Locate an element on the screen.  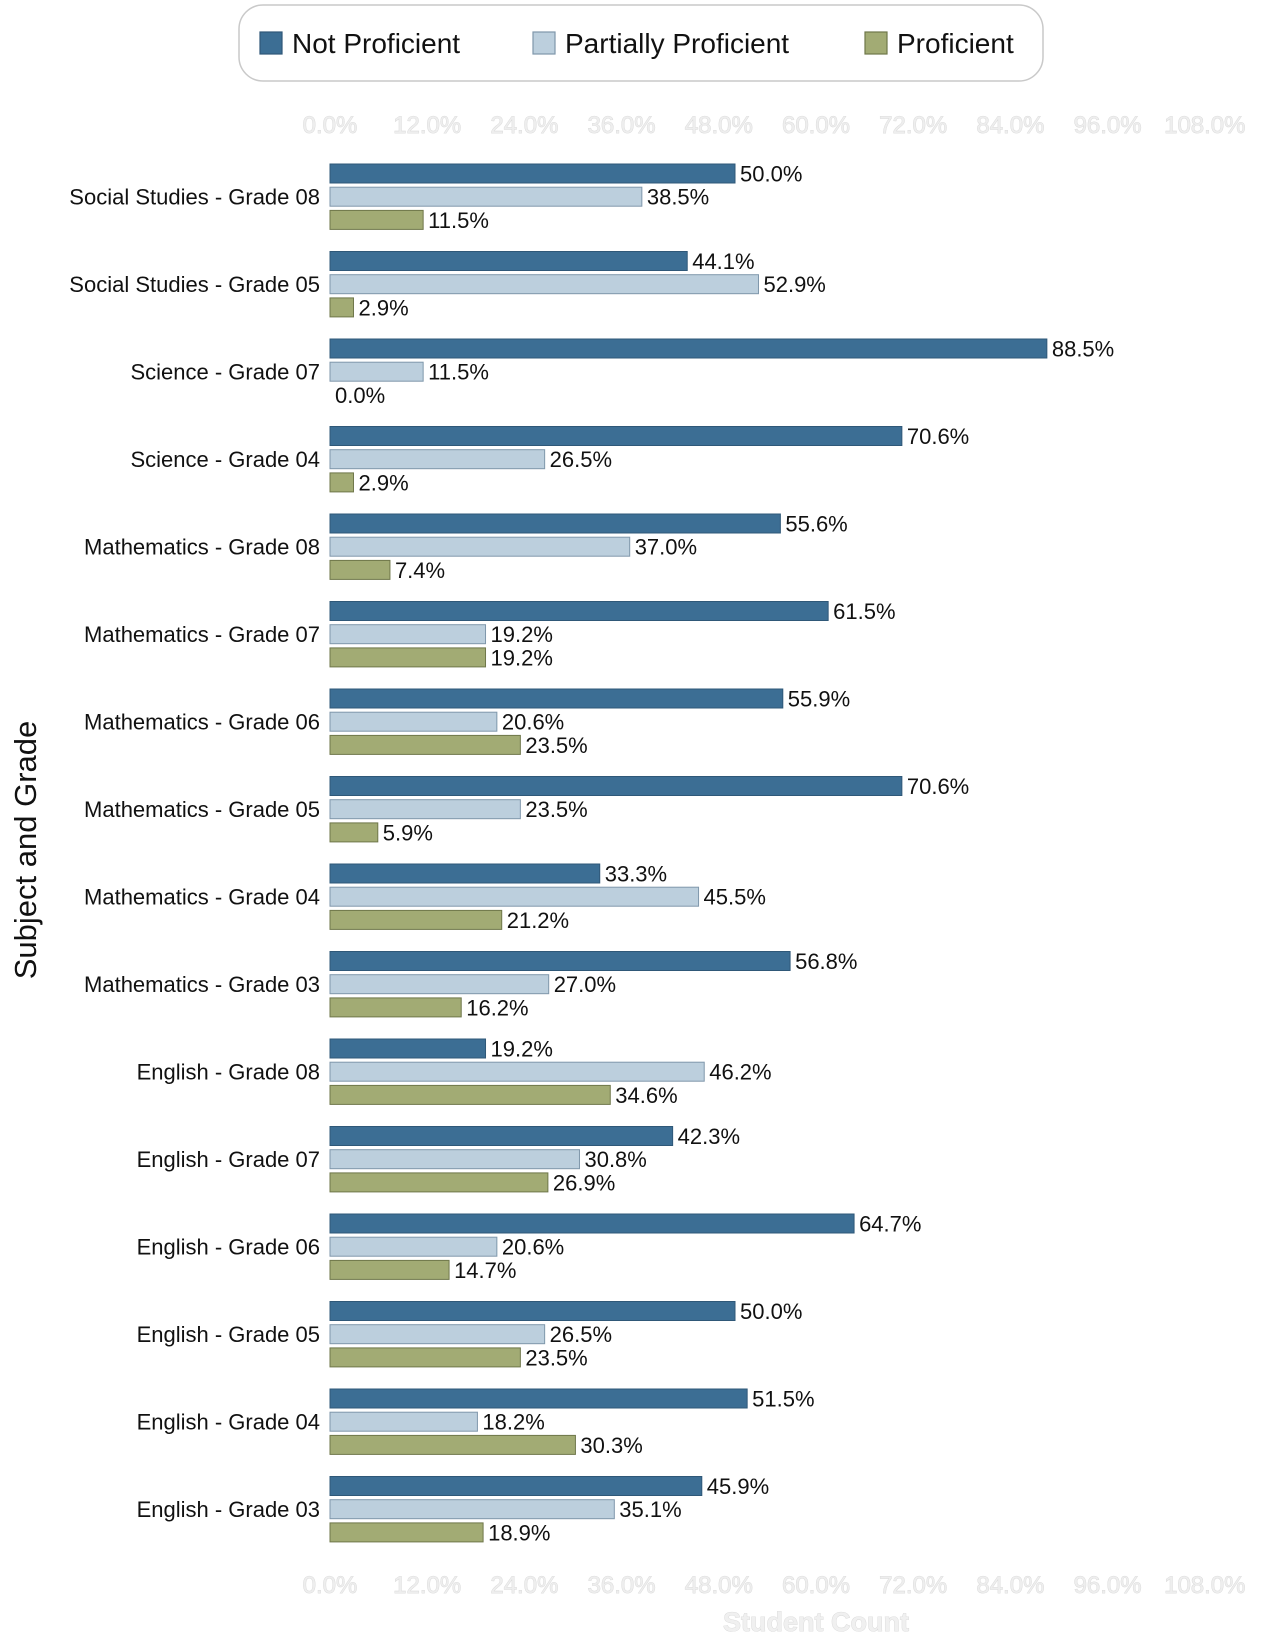
x-tick-top: 72.0% is located at coordinates (913, 125).